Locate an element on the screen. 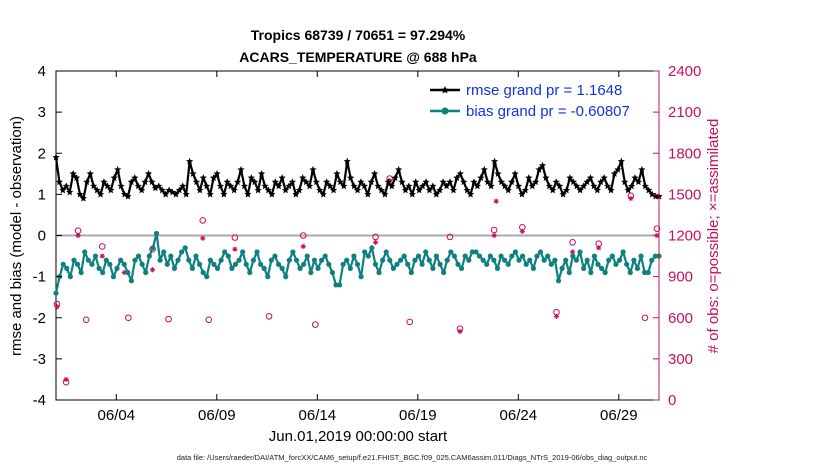 The image size is (830, 470). y-tick-label: -2 is located at coordinates (39, 318).